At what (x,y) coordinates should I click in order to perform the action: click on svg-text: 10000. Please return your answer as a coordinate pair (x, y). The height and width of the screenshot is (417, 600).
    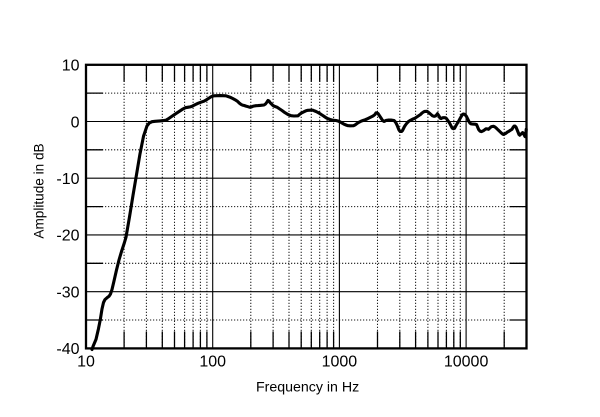
    Looking at the image, I should click on (466, 362).